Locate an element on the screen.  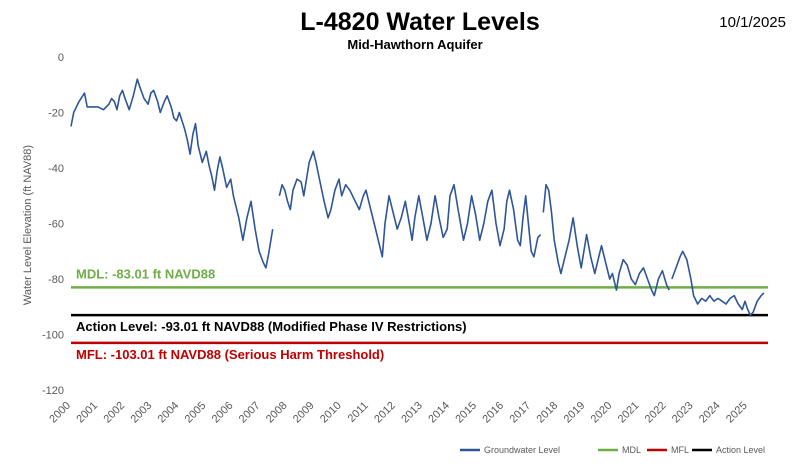
ref-label-mdl: MDL: -83.01 ft NAVD88 is located at coordinates (145, 273).